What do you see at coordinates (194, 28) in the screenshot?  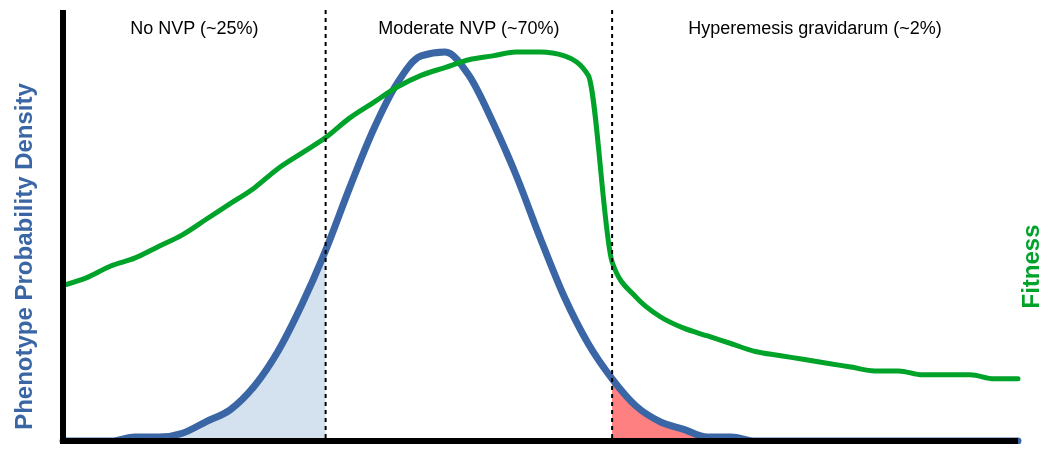 I see `text: No NVP (~25%)` at bounding box center [194, 28].